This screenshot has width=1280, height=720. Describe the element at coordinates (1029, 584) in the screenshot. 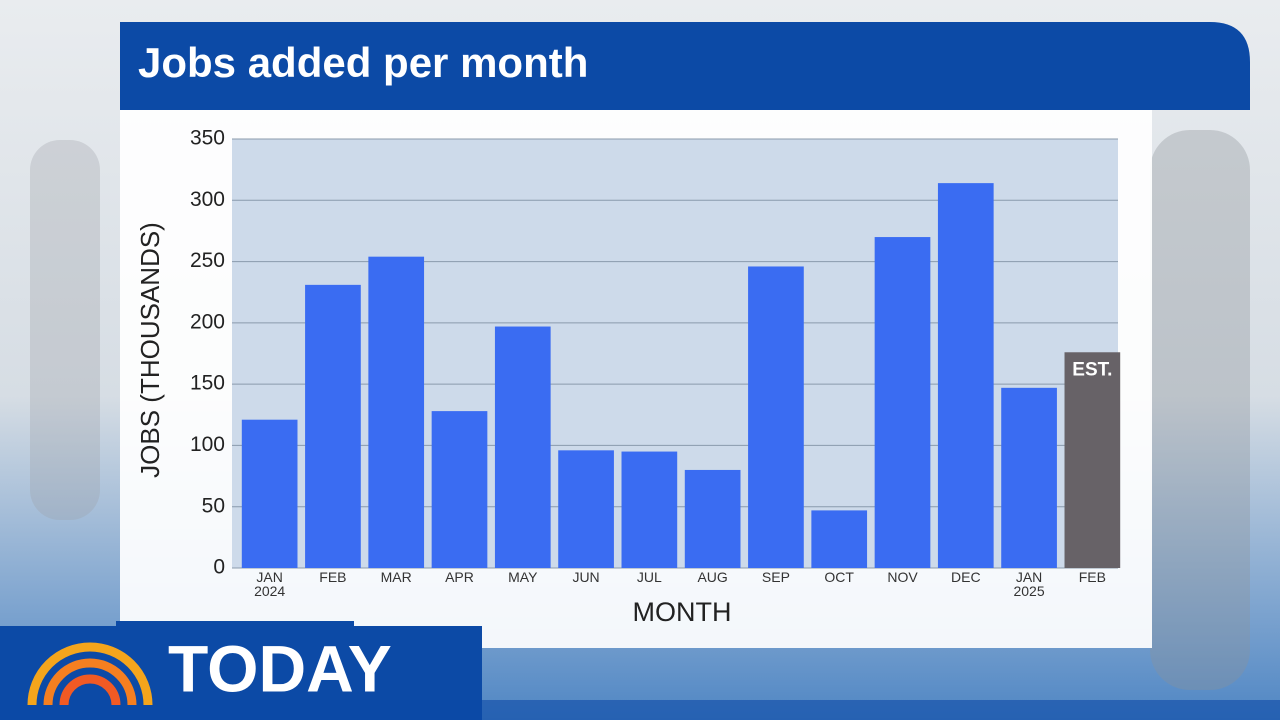

I see `x-tick-label: JAN 2025` at that location.